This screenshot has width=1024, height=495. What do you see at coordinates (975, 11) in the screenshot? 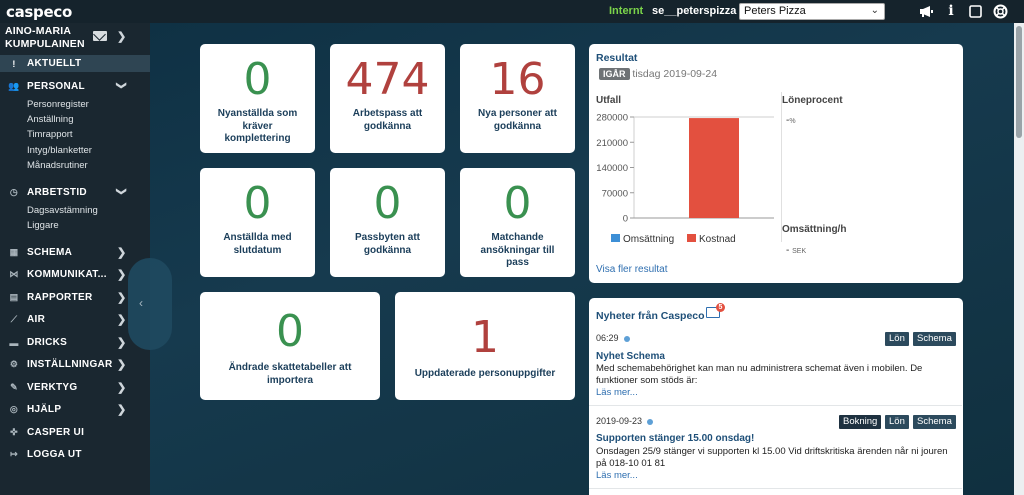
I see `note-icon` at bounding box center [975, 11].